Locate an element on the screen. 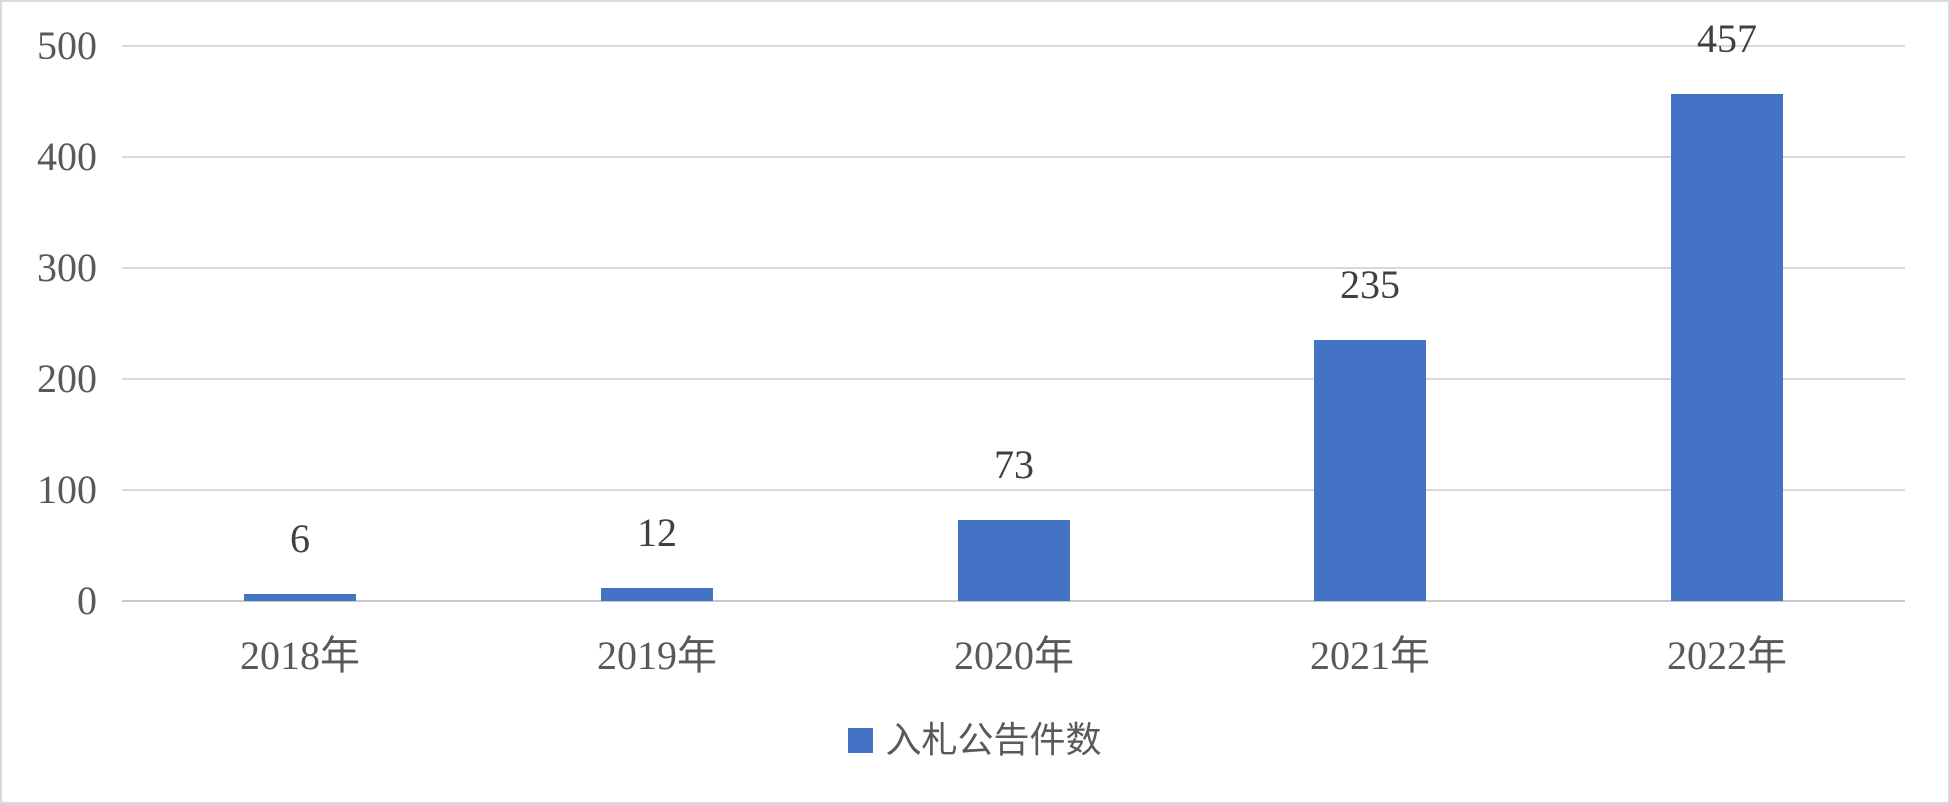 This screenshot has height=804, width=1950. data-label-2022年: 457 is located at coordinates (1727, 38).